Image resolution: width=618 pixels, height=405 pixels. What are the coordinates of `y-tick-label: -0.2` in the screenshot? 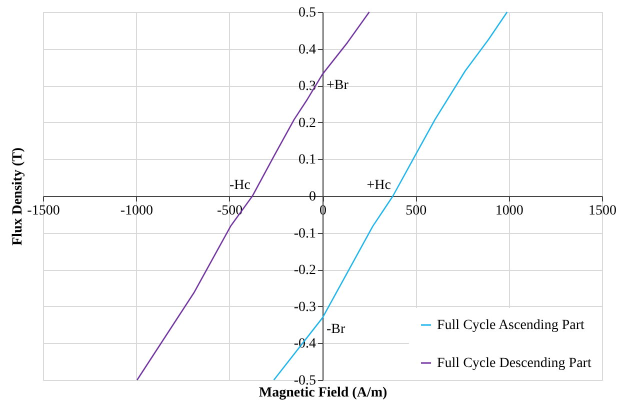 It's located at (305, 270).